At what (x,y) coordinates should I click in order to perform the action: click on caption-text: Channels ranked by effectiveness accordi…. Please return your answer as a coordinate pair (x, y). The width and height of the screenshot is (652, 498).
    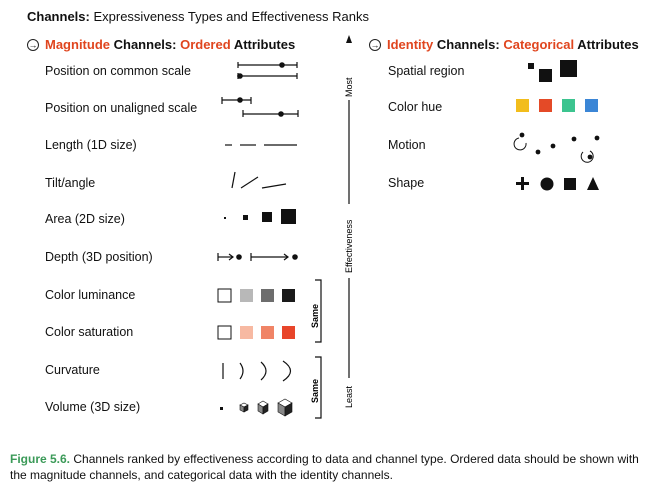
    Looking at the image, I should click on (324, 467).